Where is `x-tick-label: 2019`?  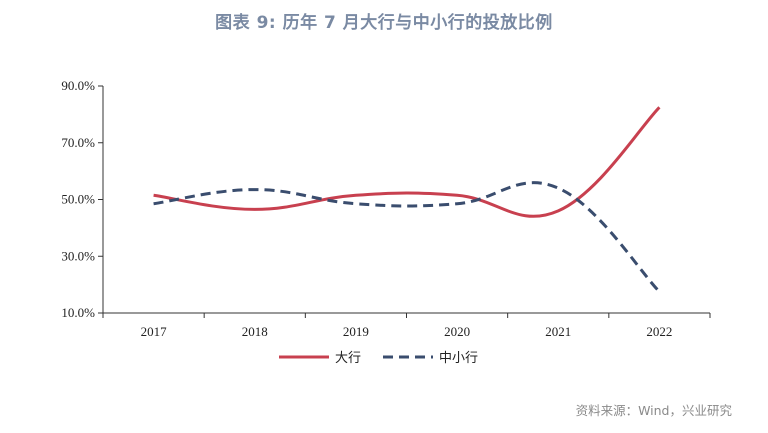 x-tick-label: 2019 is located at coordinates (356, 331).